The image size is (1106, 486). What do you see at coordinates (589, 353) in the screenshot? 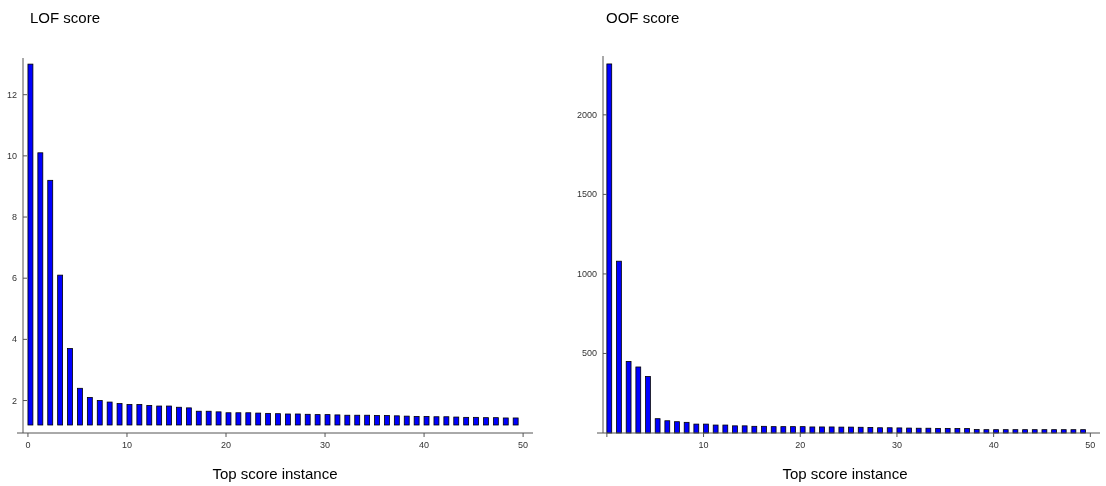
I see `y-tick-label: 500` at bounding box center [589, 353].